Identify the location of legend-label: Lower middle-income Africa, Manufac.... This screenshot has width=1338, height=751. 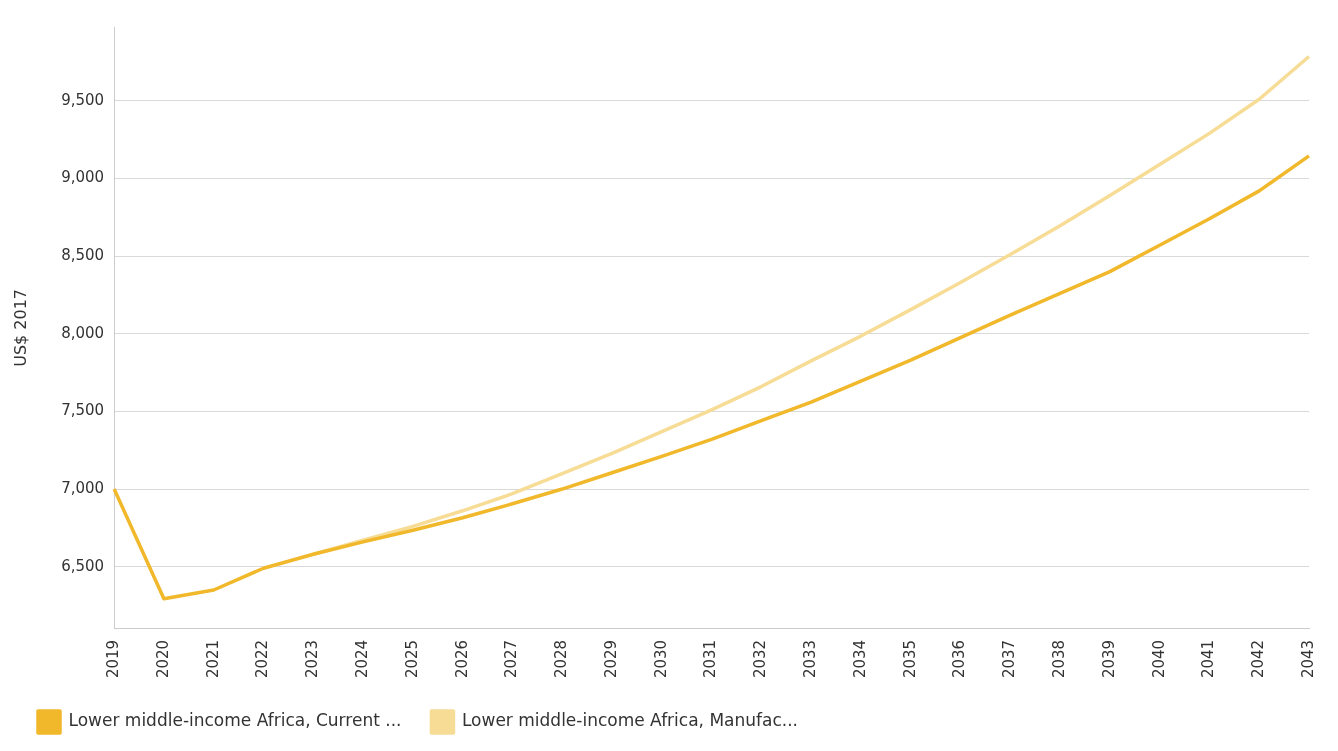
(630, 720).